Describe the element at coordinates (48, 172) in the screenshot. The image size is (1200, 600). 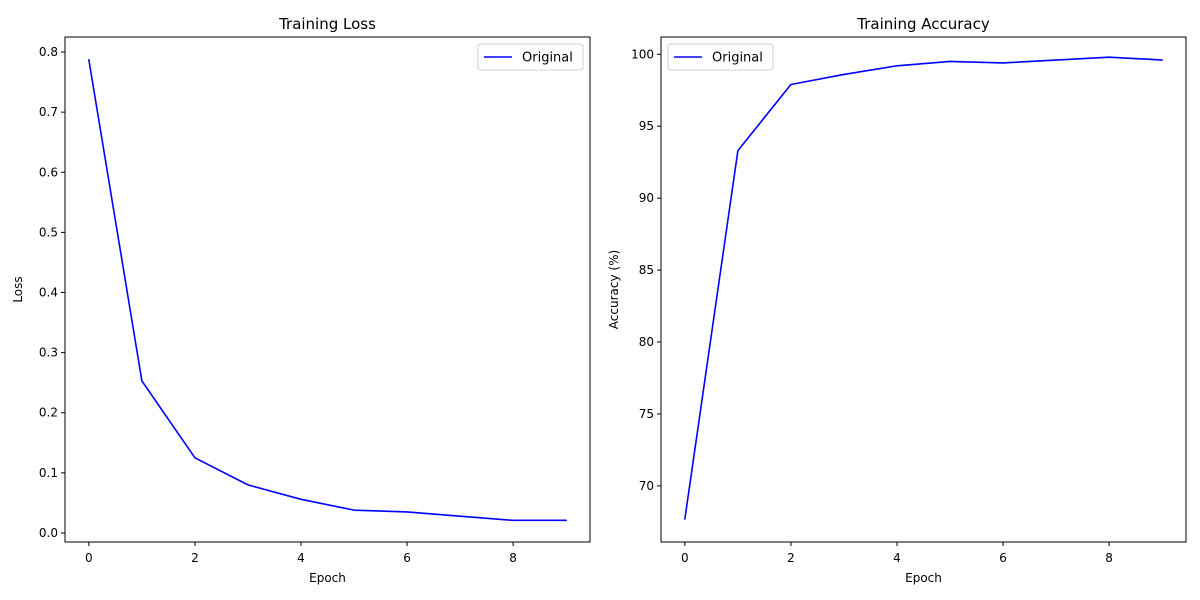
I see `y-tick-label: 0.6` at that location.